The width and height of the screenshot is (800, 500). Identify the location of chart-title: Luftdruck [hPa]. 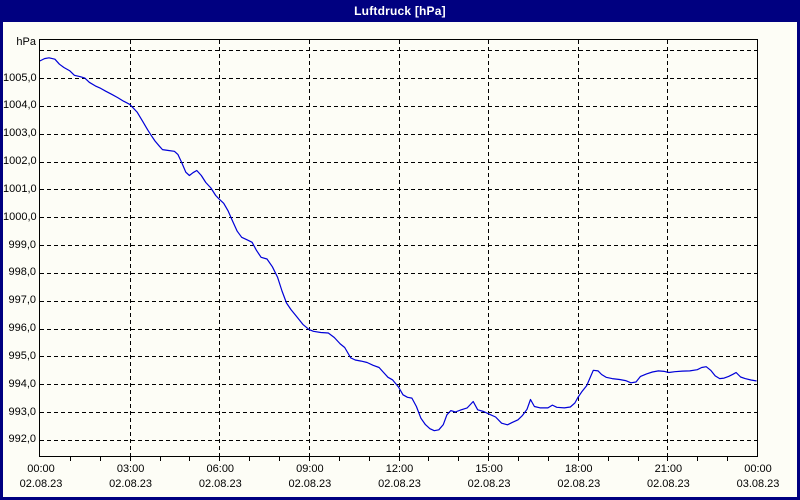
(400, 11).